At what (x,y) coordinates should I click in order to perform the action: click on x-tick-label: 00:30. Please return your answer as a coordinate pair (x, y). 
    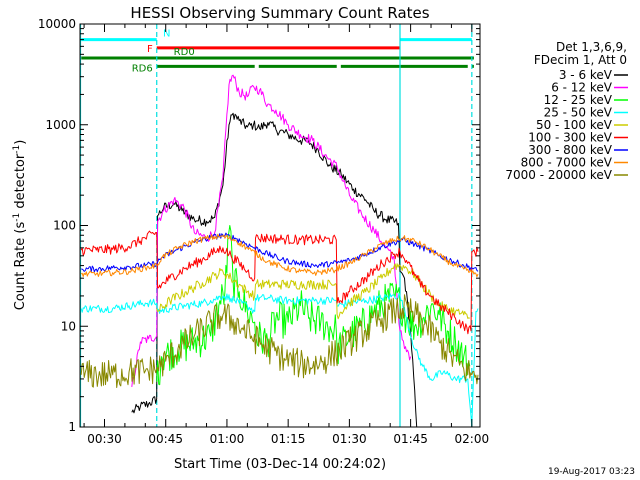
    Looking at the image, I should click on (104, 439).